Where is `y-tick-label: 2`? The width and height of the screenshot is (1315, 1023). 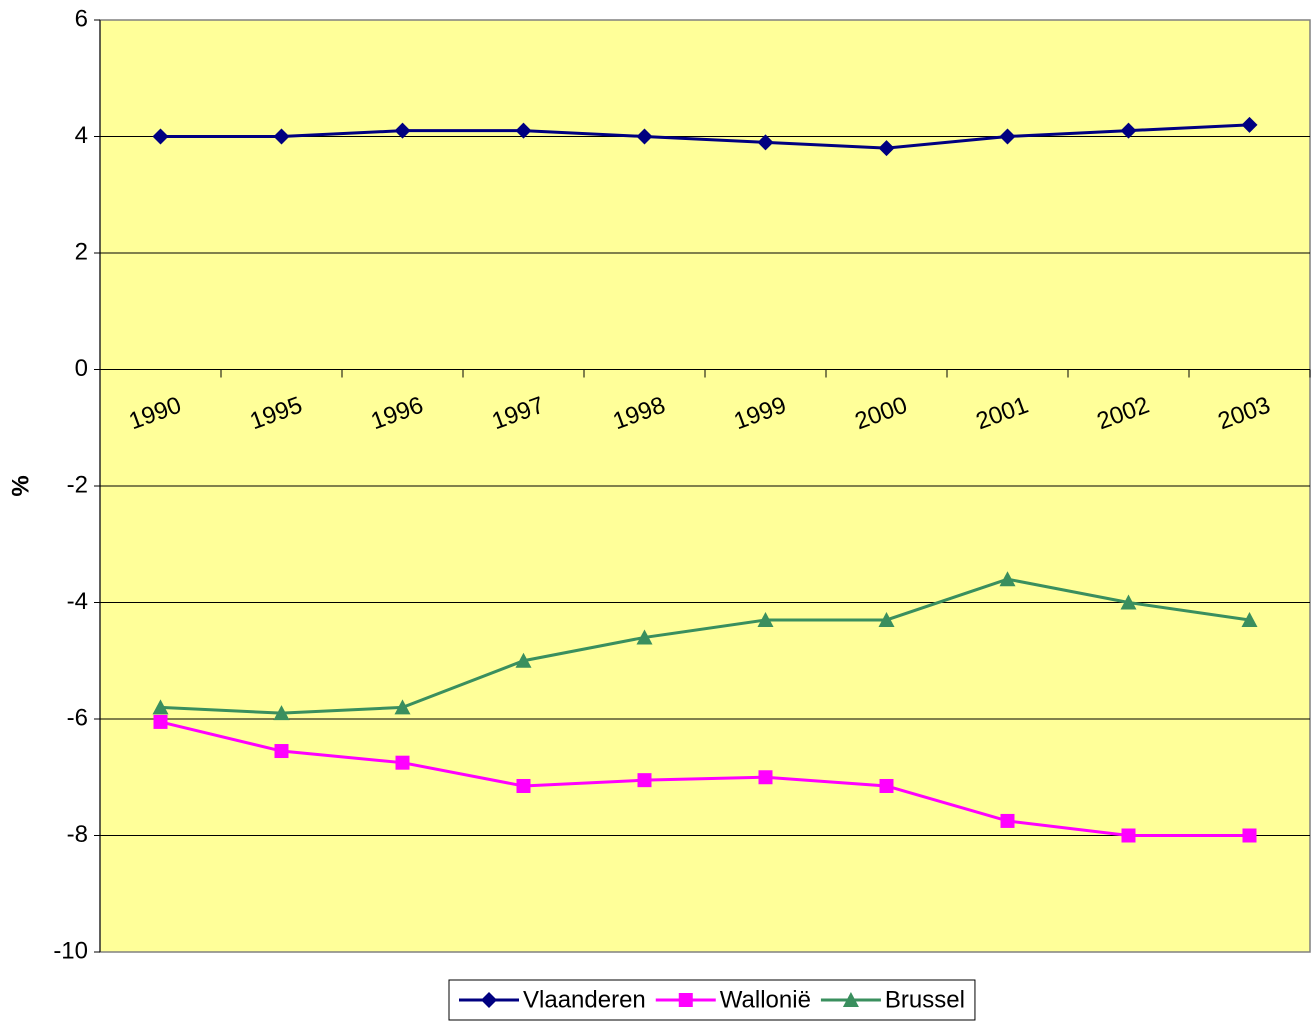 y-tick-label: 2 is located at coordinates (81, 251).